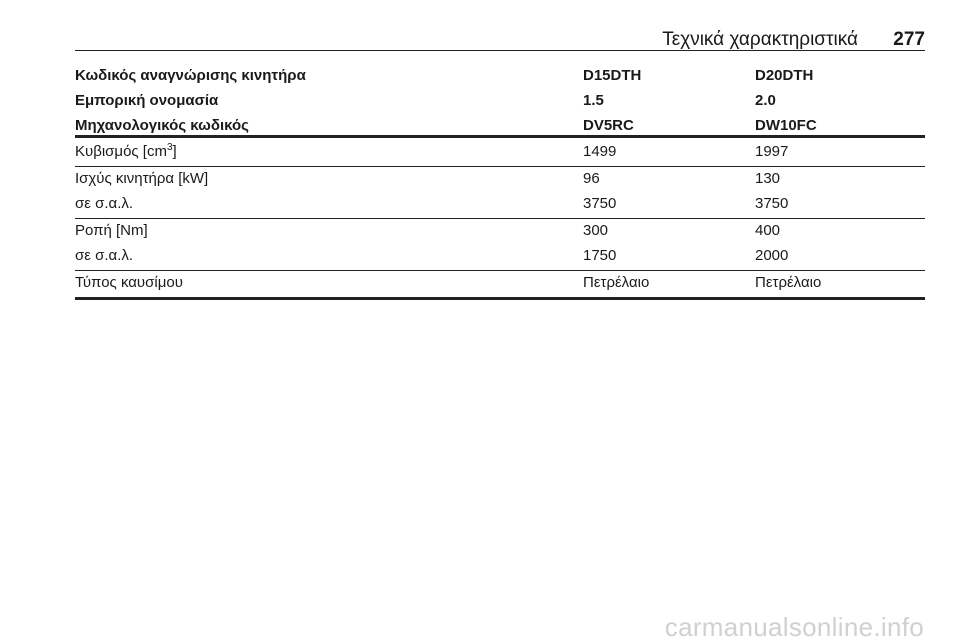  Describe the element at coordinates (600, 255) in the screenshot. I see `cell: 1750` at that location.